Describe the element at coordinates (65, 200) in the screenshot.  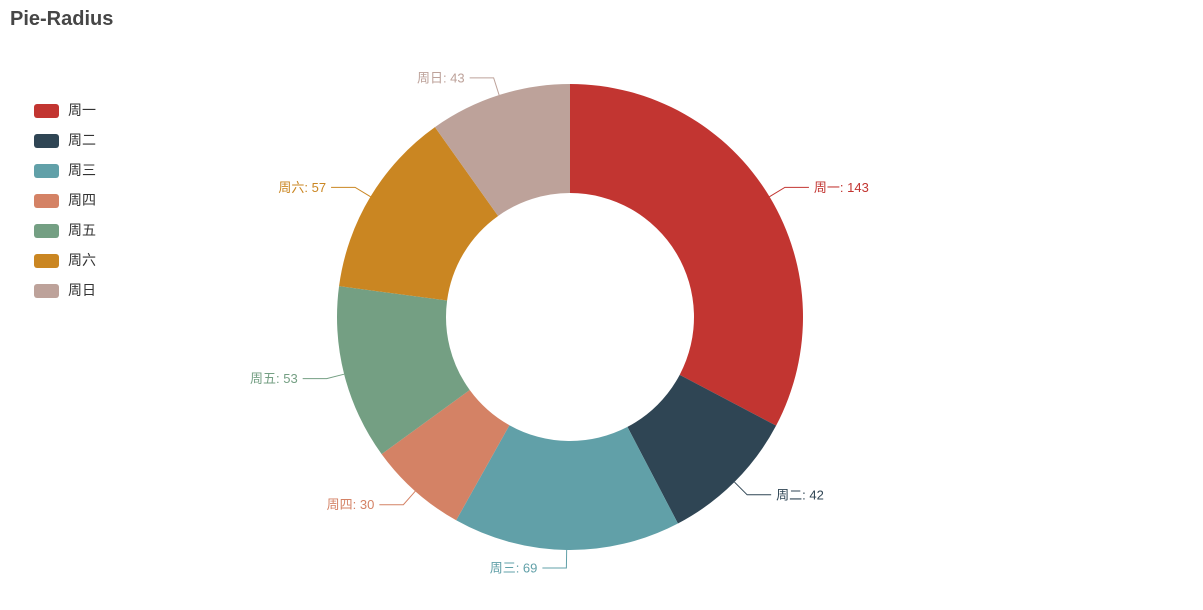
I see `legend-item-周四: 周四` at that location.